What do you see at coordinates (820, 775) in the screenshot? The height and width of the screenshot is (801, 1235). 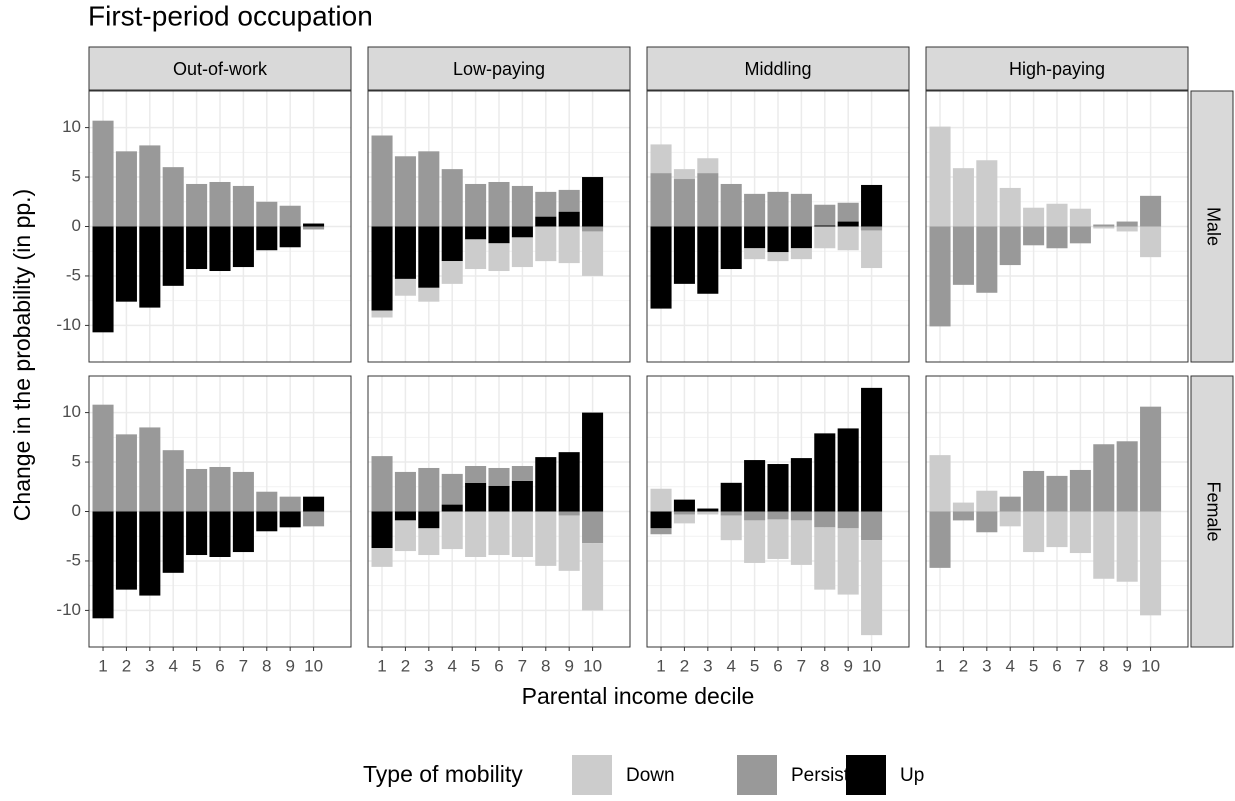 I see `legend-label: Persist` at bounding box center [820, 775].